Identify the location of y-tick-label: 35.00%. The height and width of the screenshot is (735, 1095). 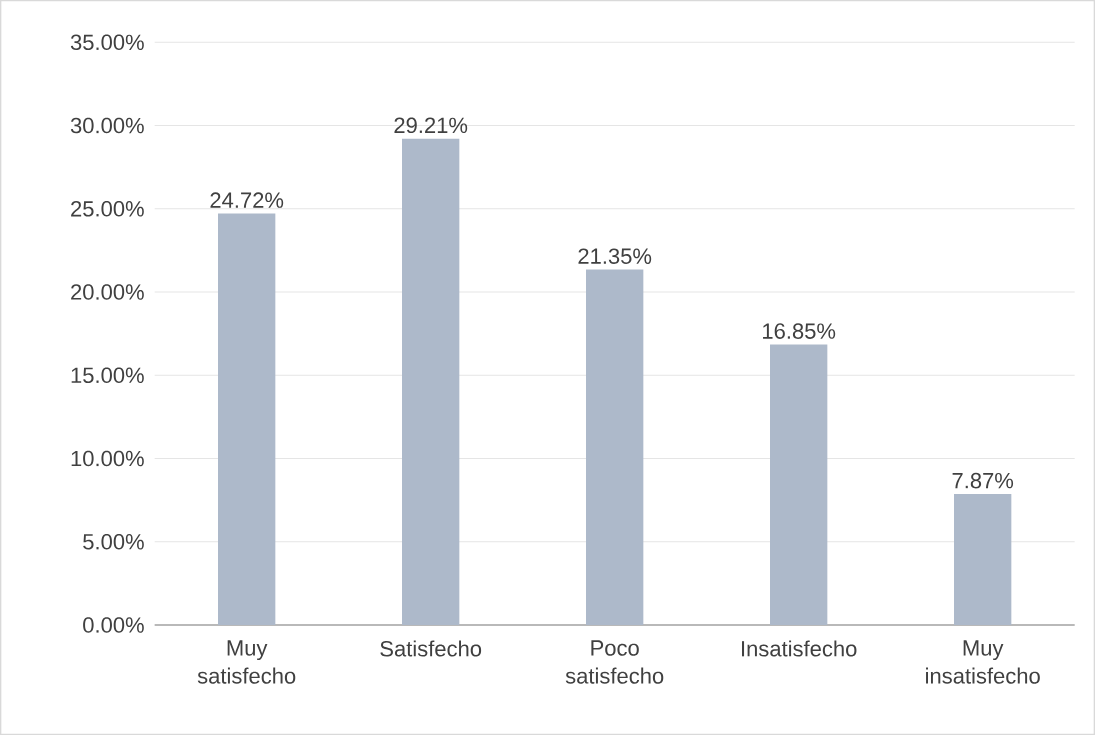
(107, 42).